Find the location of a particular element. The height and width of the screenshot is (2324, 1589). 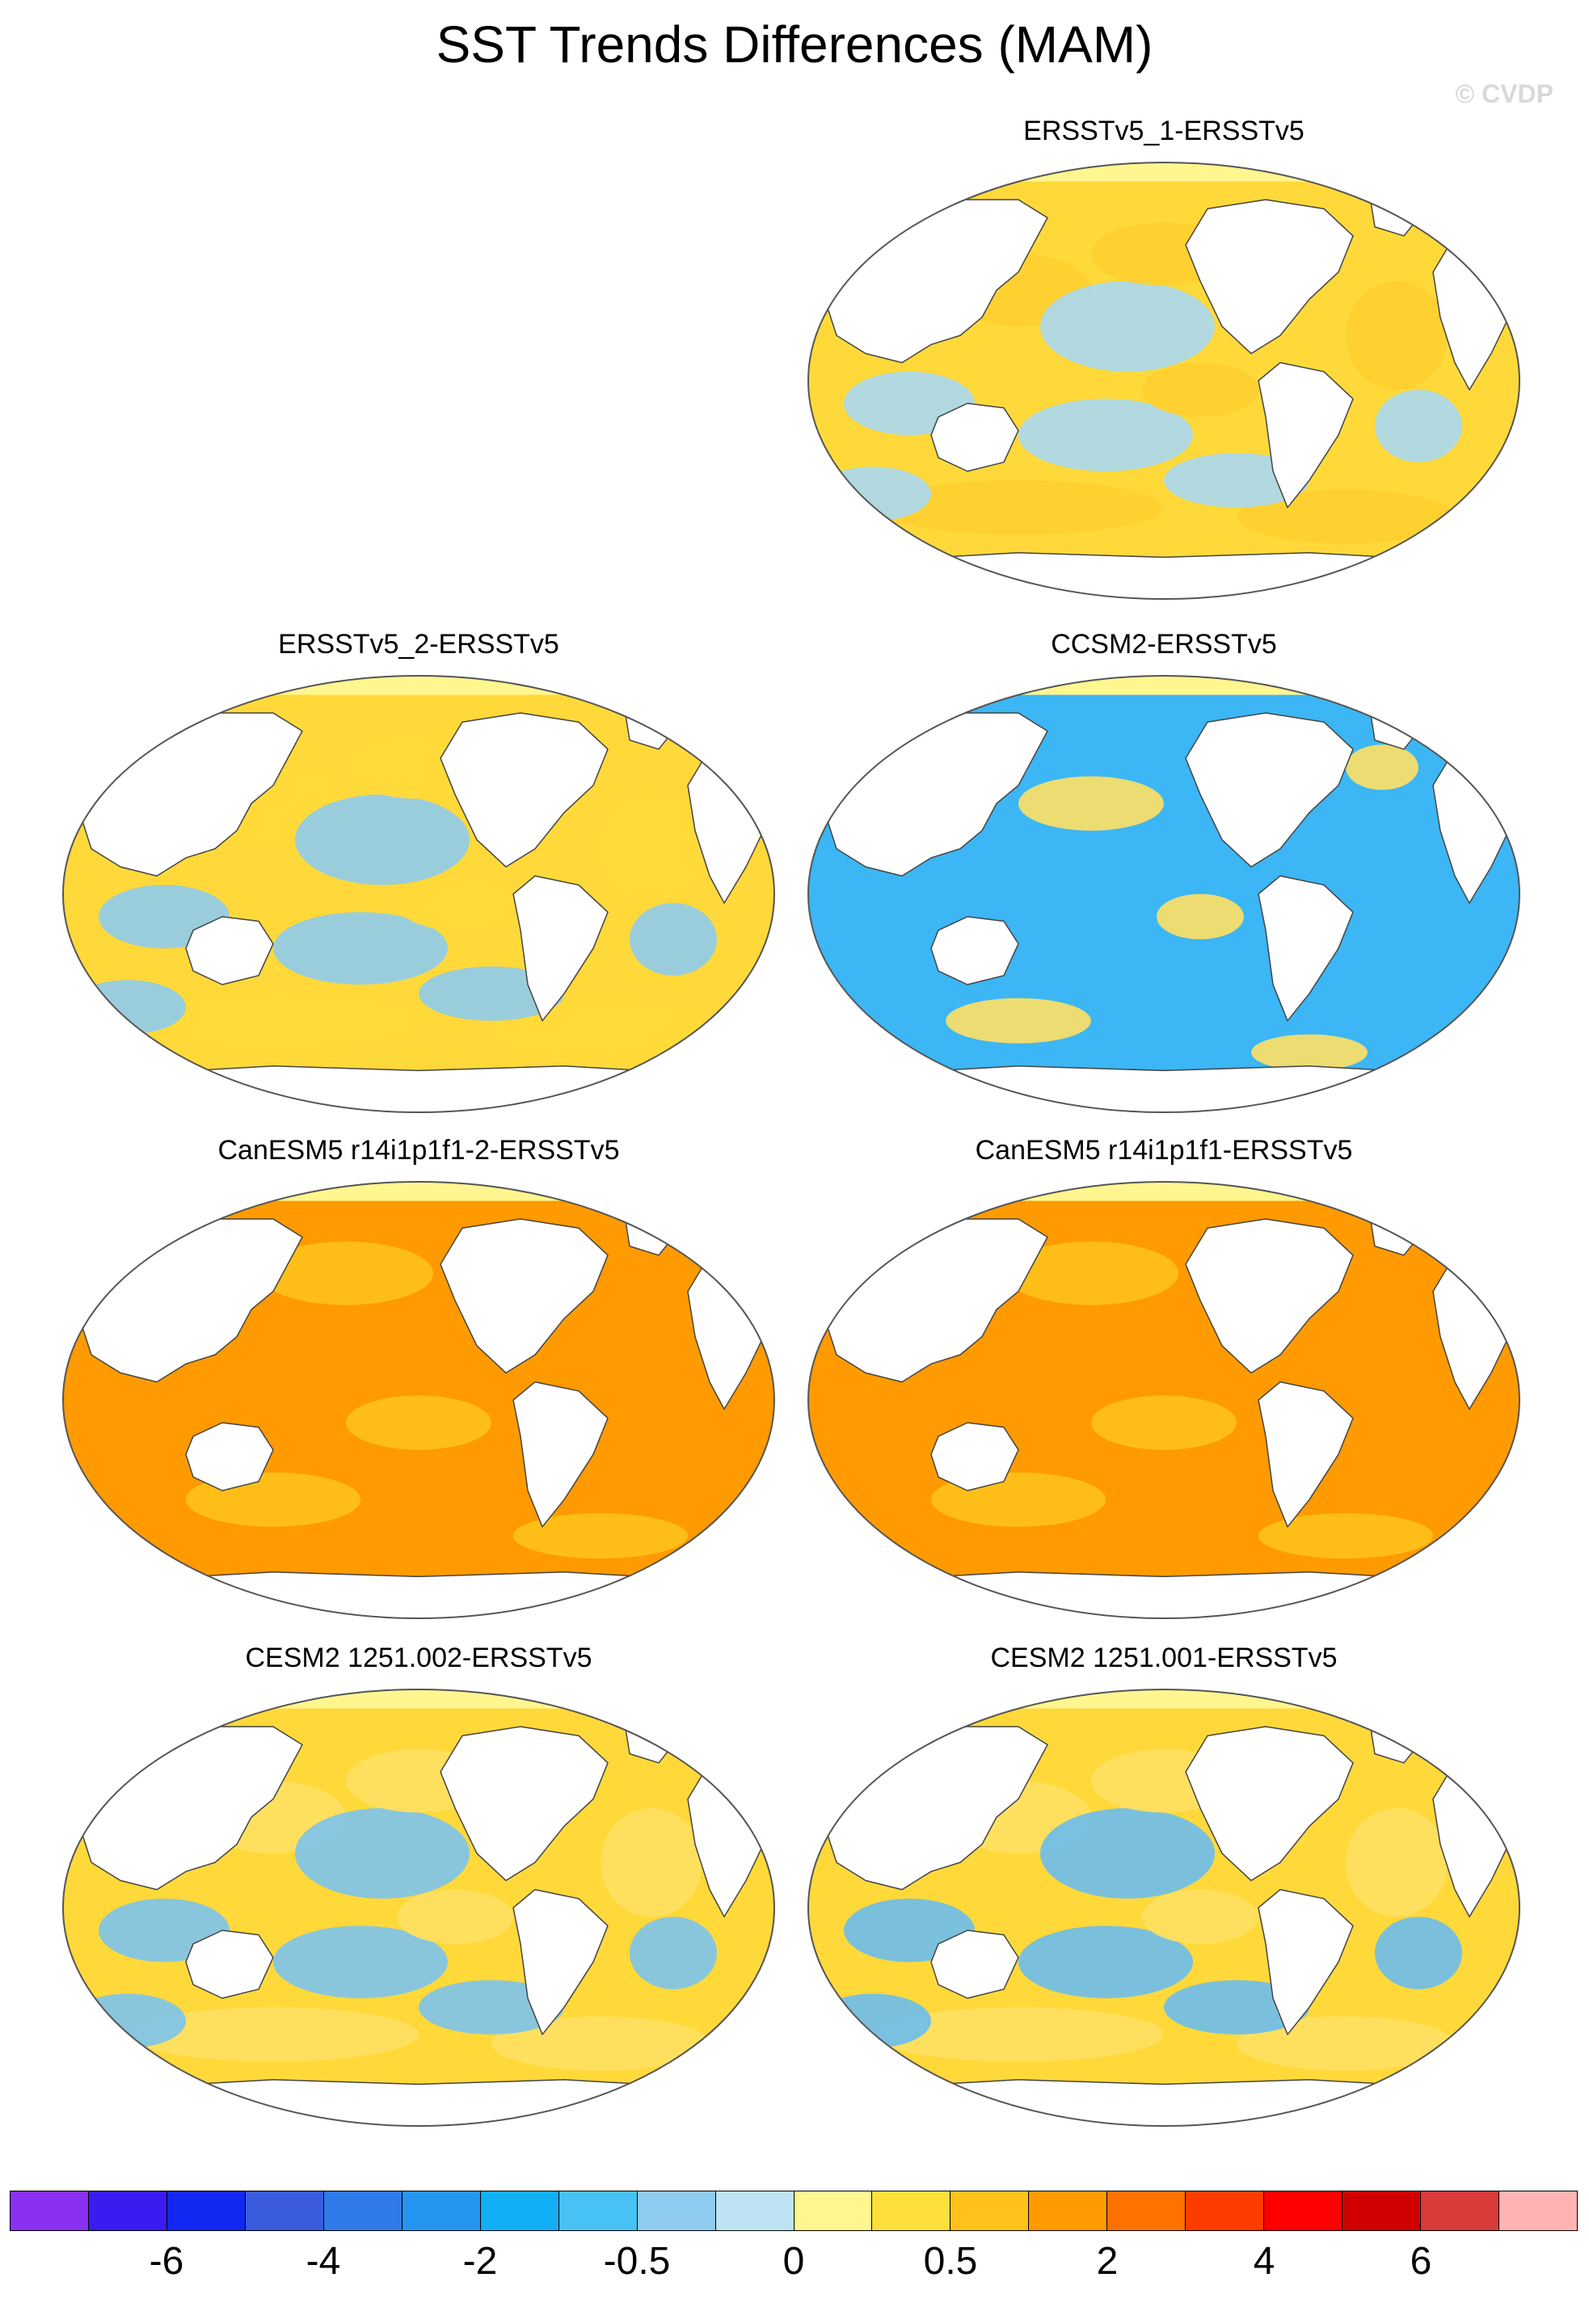

colorbar-tick-label: -0.5 is located at coordinates (637, 2262).